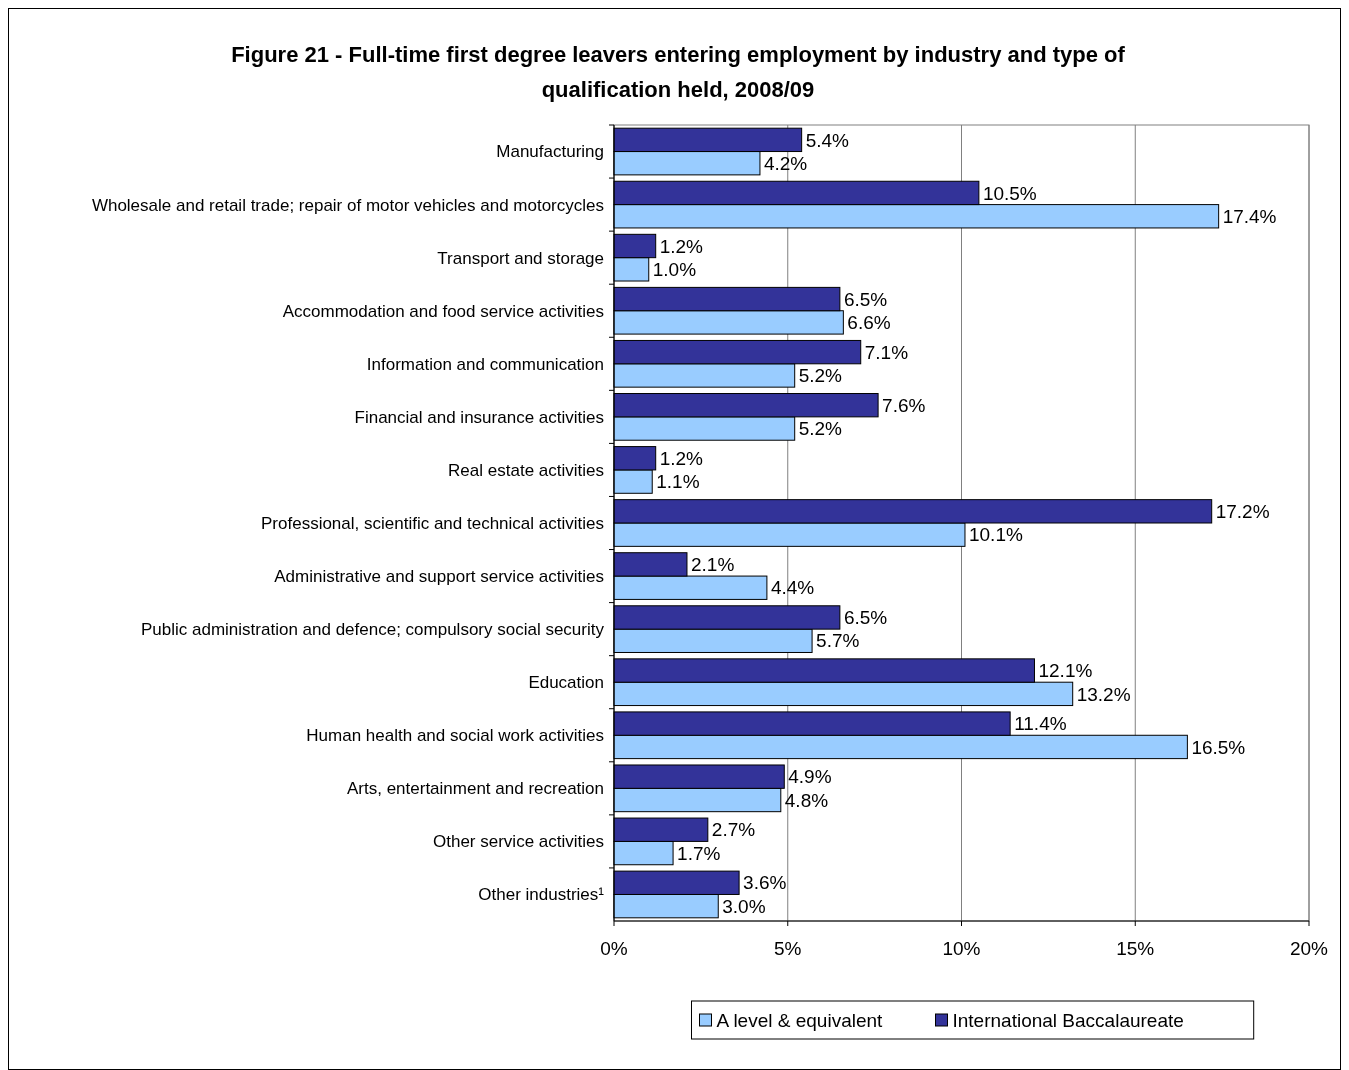 The height and width of the screenshot is (1070, 1349). Describe the element at coordinates (347, 205) in the screenshot. I see `y-tick-label: Wholesale and retail trade; repair of motor vehicles and motorcycles` at that location.